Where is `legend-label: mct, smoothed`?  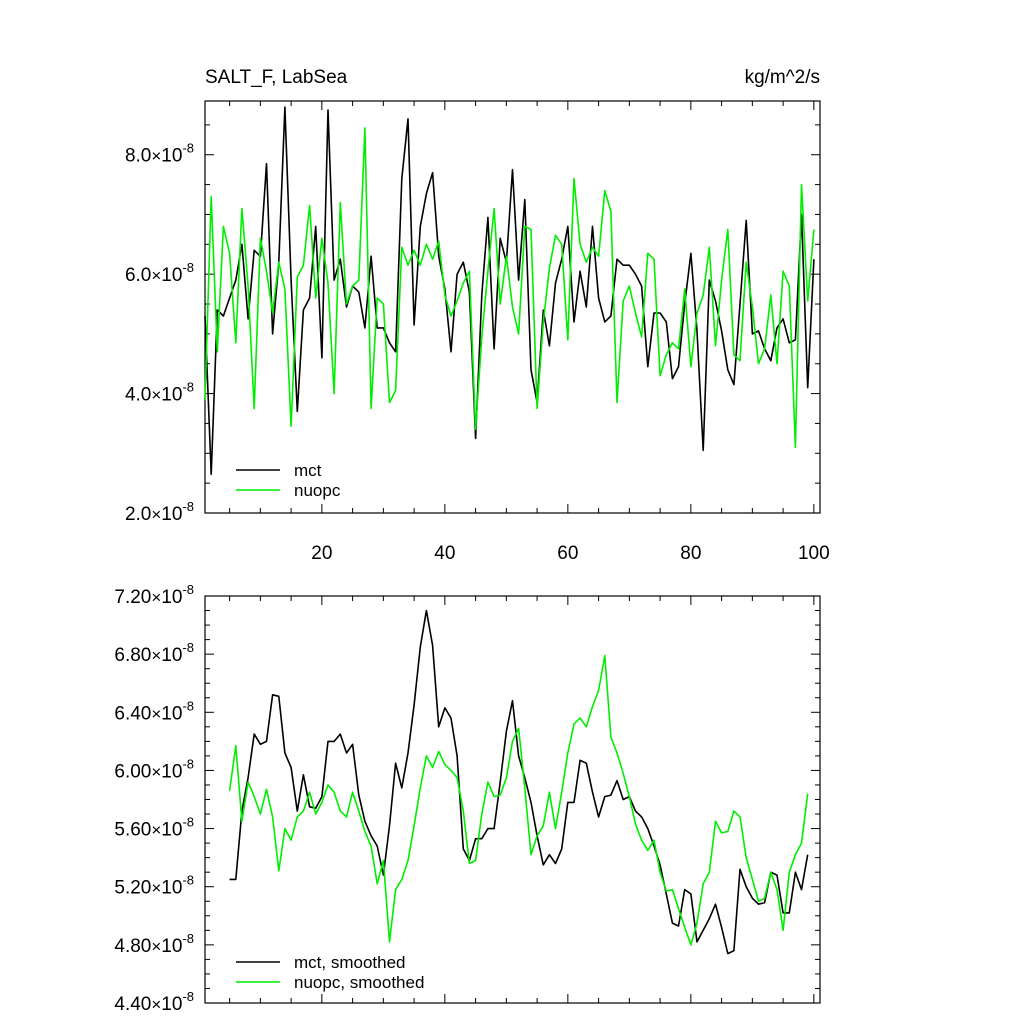
legend-label: mct, smoothed is located at coordinates (350, 962).